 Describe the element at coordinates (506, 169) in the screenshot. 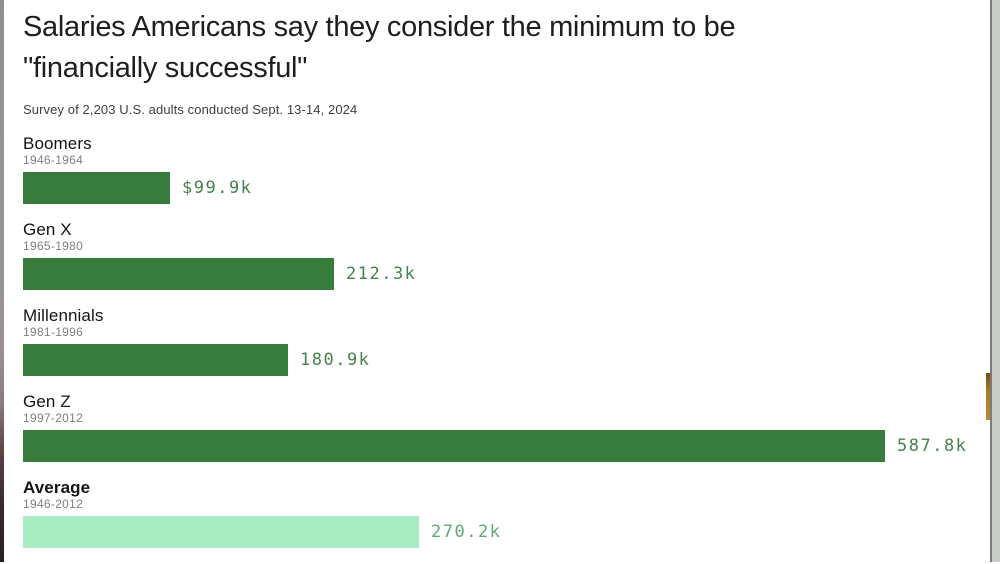

I see `bar-group-boomers: Boomers 1946-1964 $99.9k` at that location.